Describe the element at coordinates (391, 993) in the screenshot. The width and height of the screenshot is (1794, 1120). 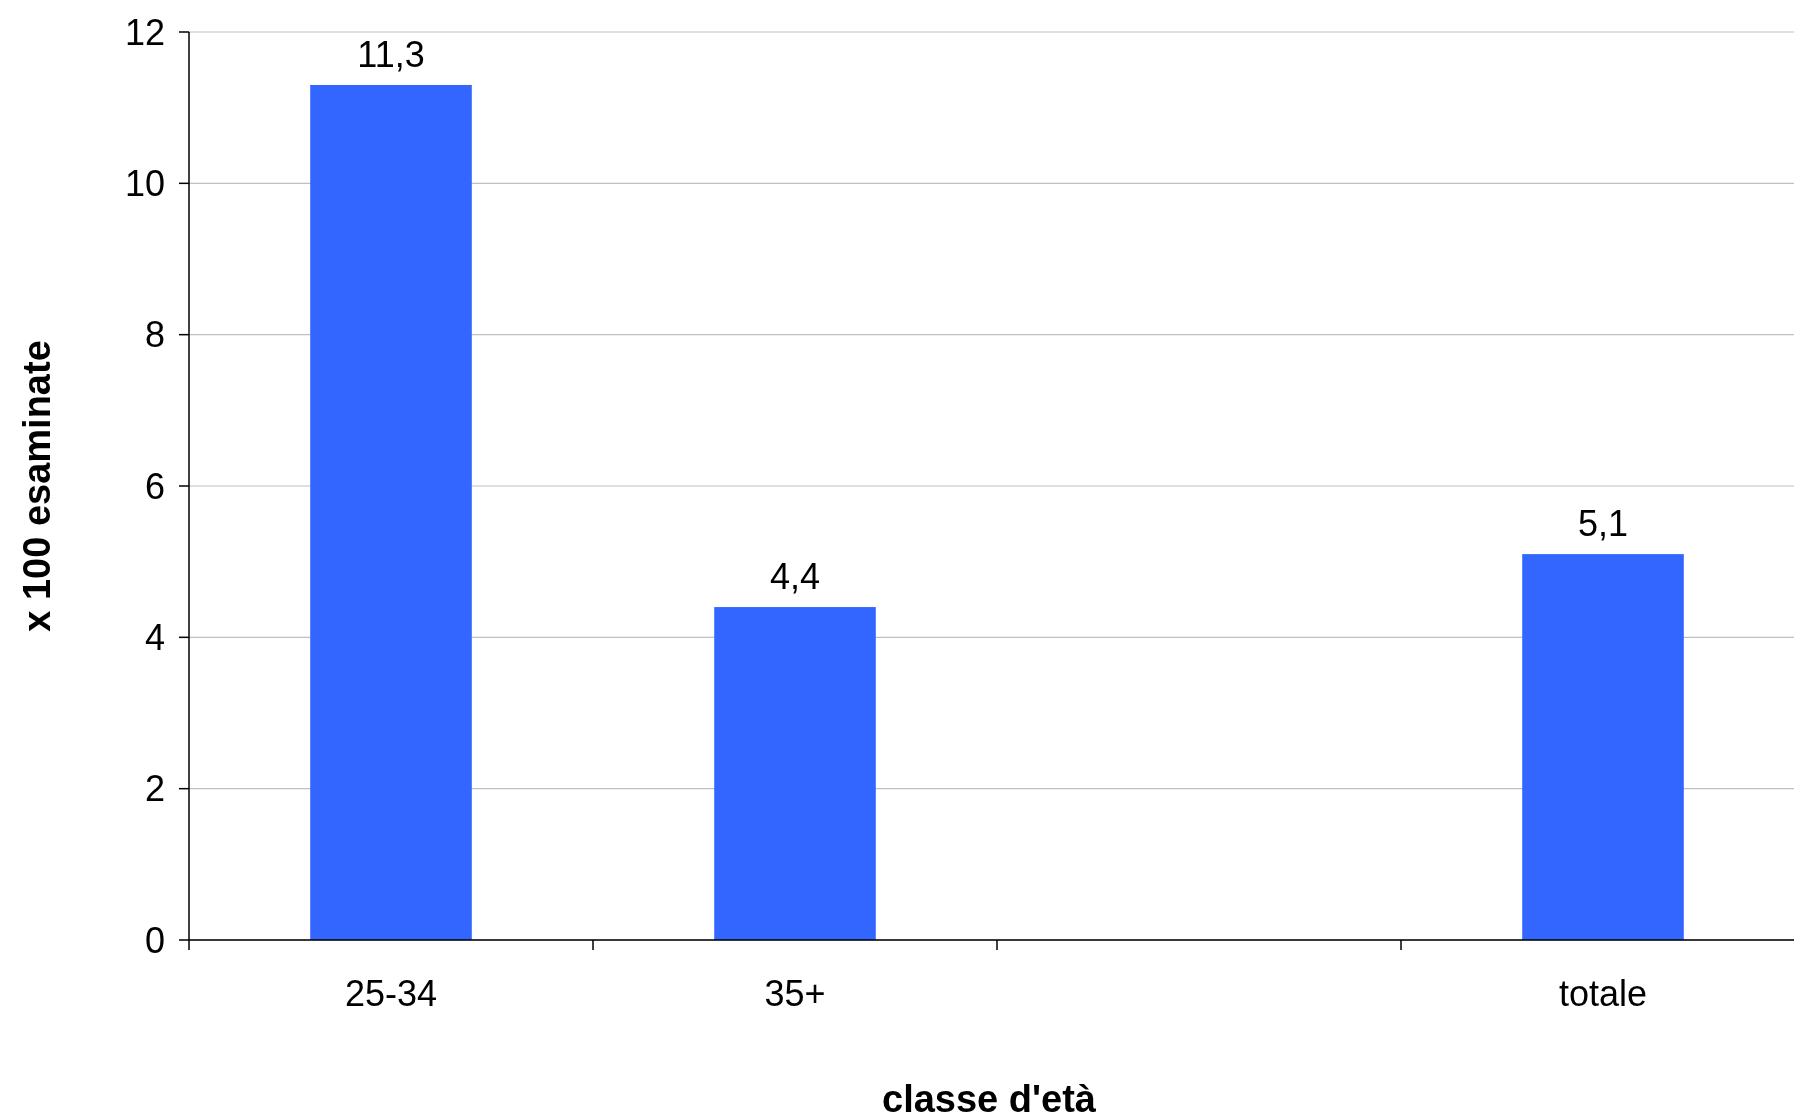
I see `x-tick-label: 25-34` at that location.